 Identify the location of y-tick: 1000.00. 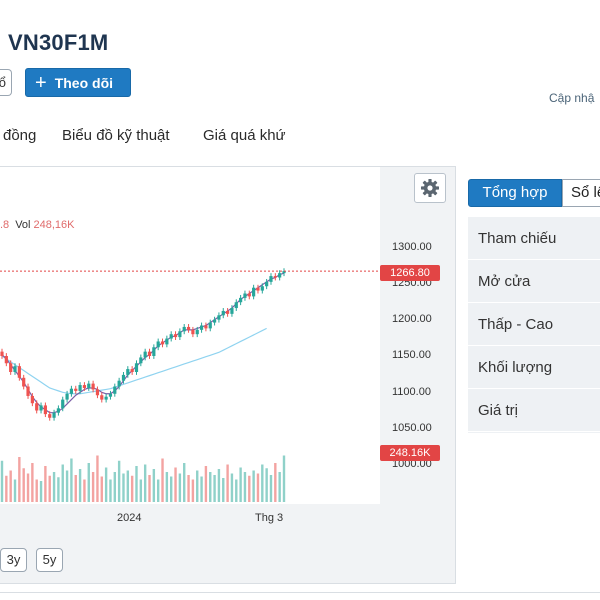
(412, 464).